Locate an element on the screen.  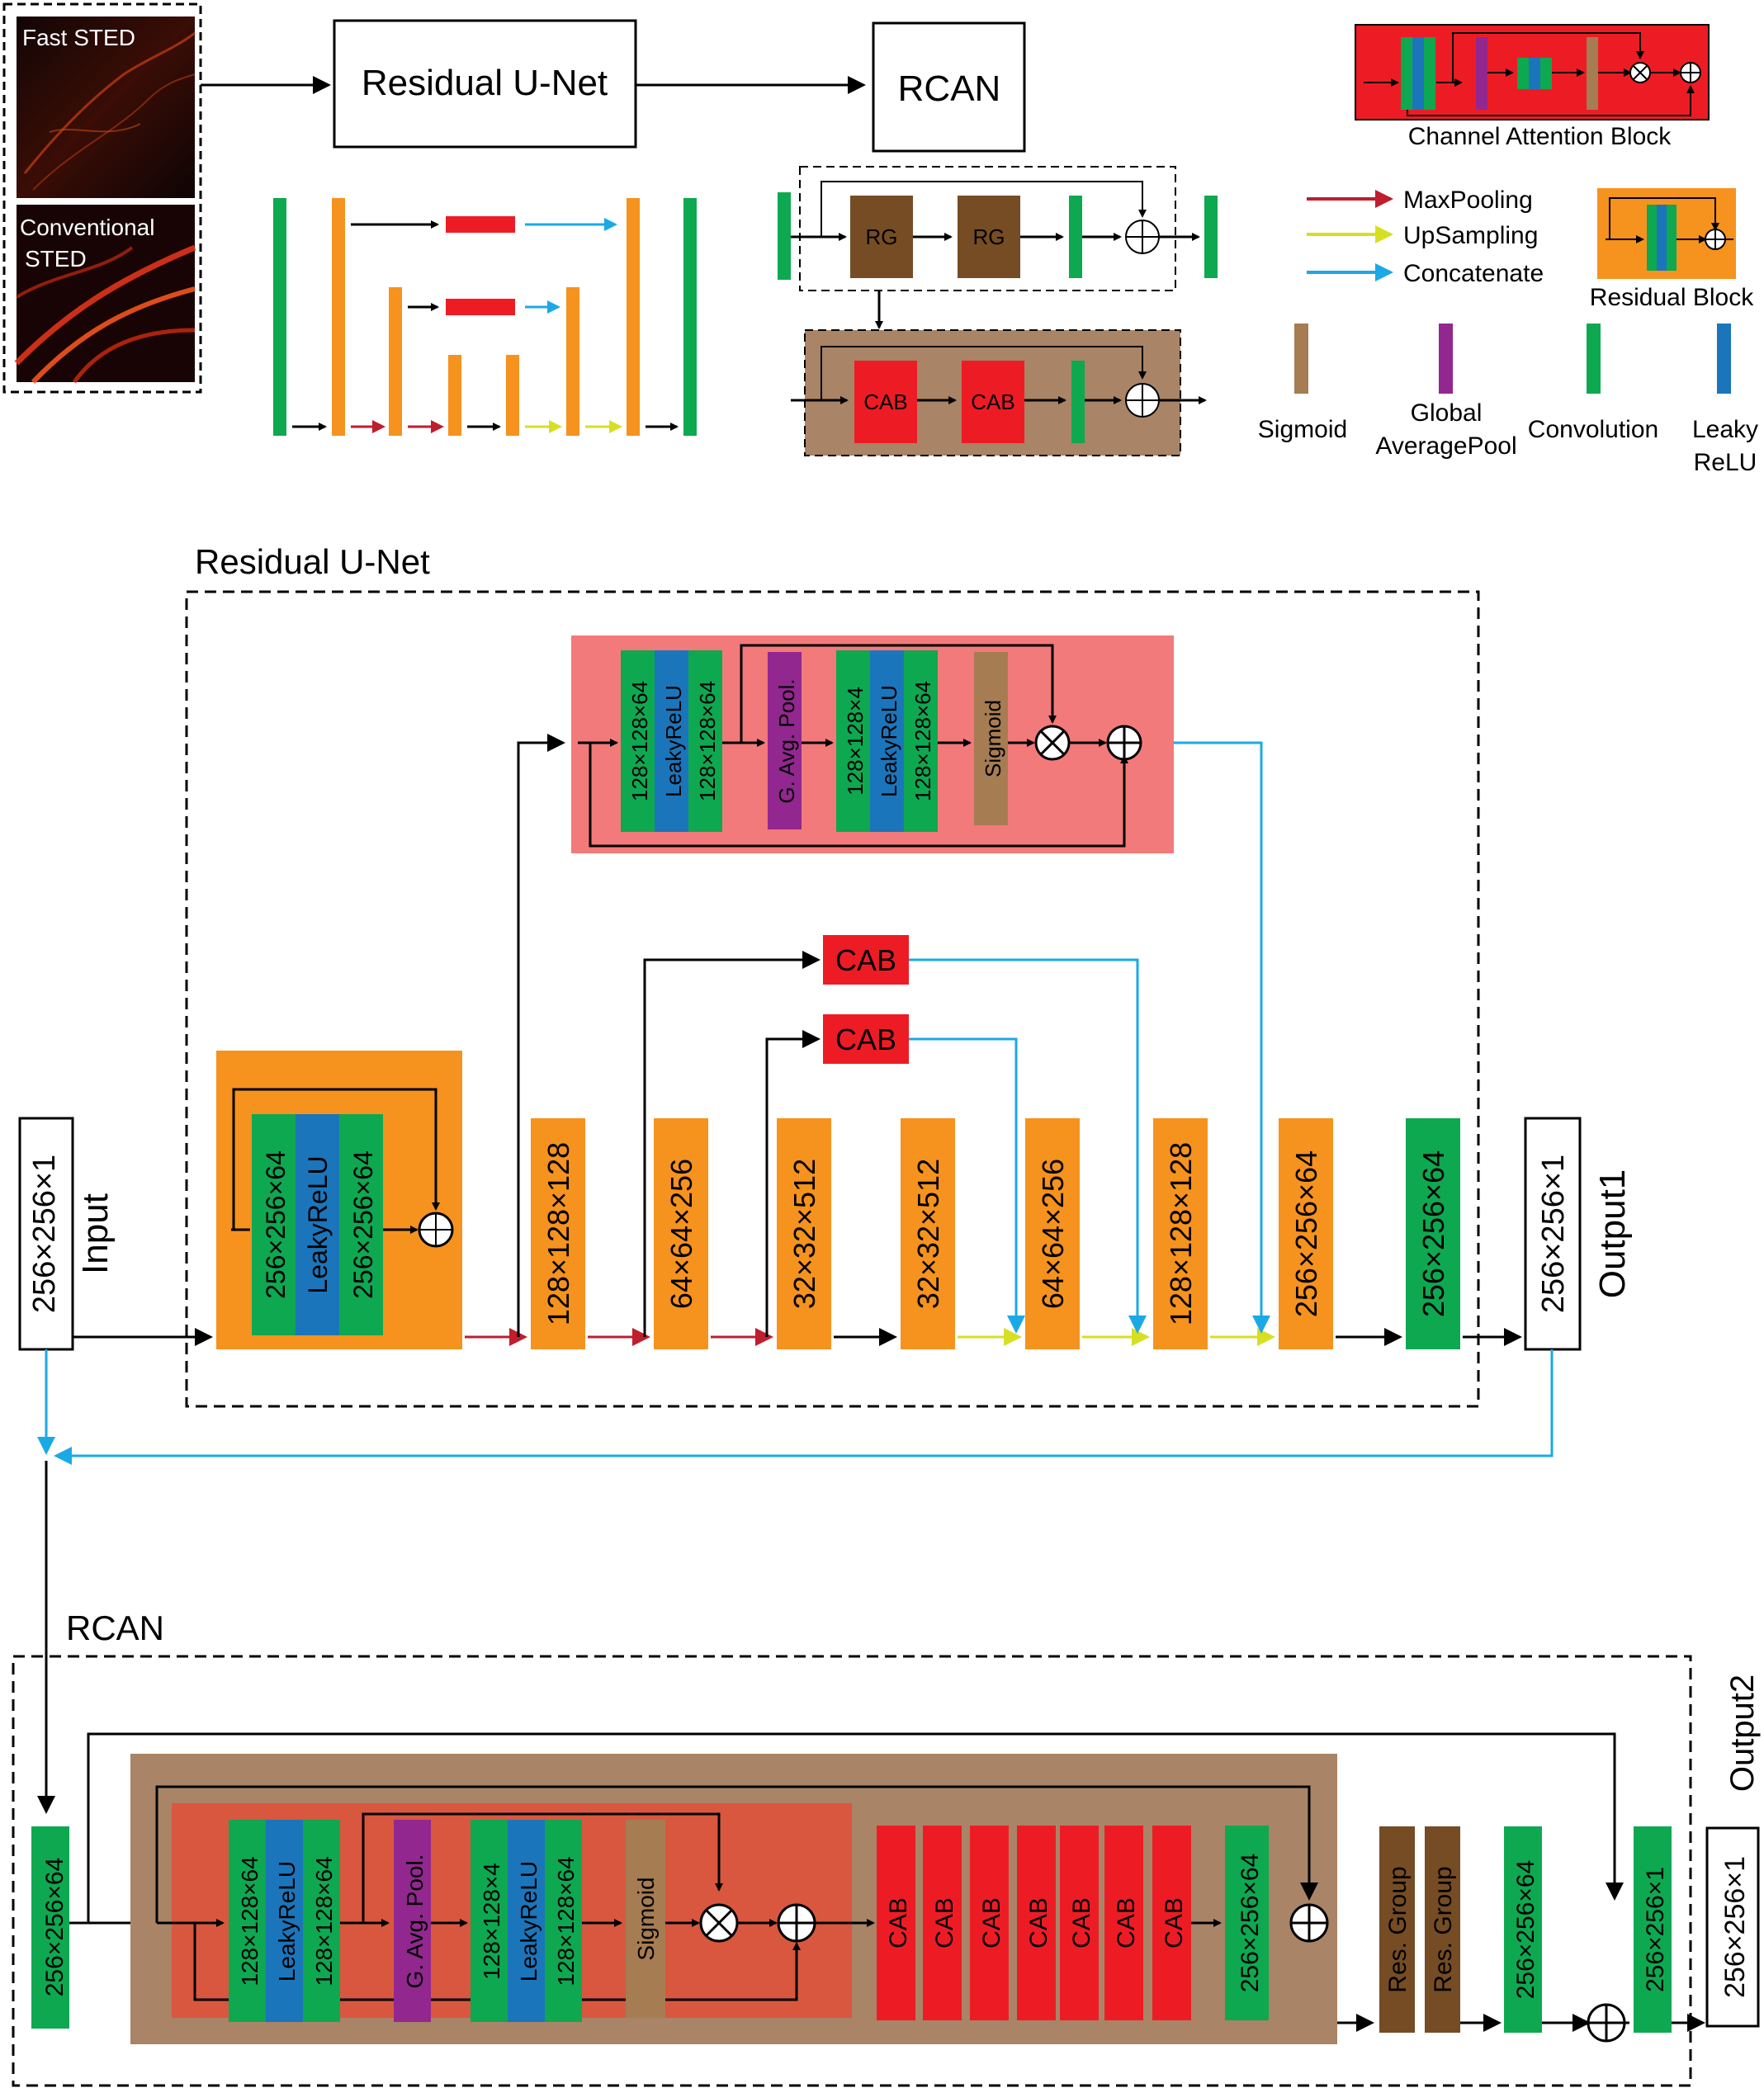
residual-unet-box is located at coordinates (485, 84).